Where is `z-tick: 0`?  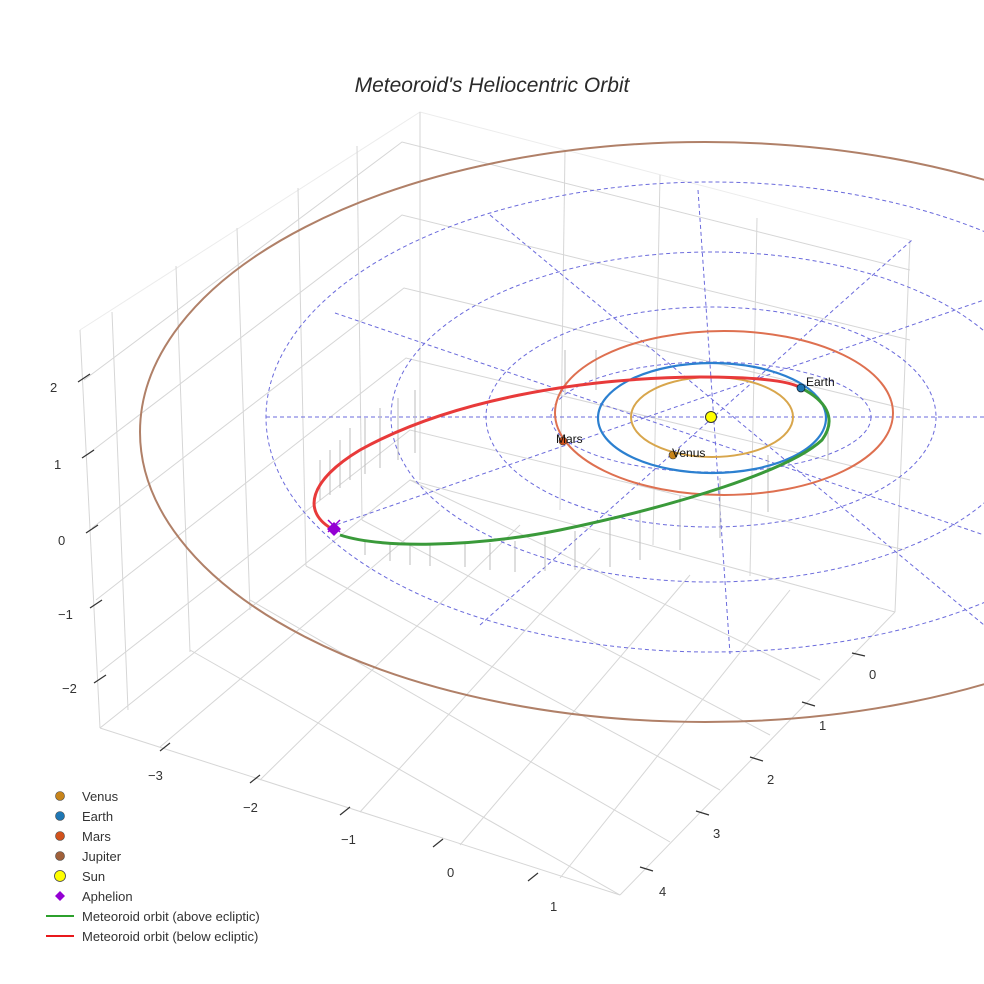
z-tick: 0 is located at coordinates (62, 540).